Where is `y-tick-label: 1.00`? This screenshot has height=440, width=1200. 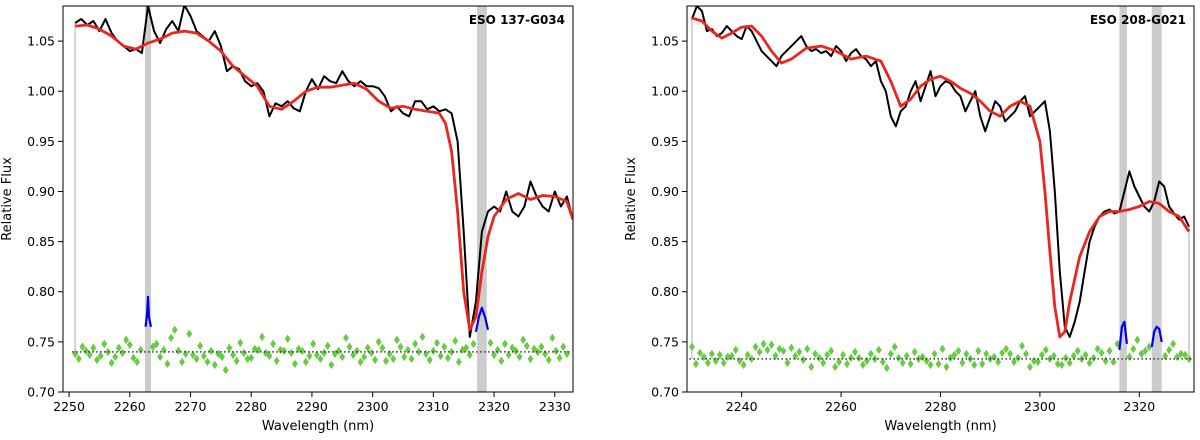 y-tick-label: 1.00 is located at coordinates (665, 91).